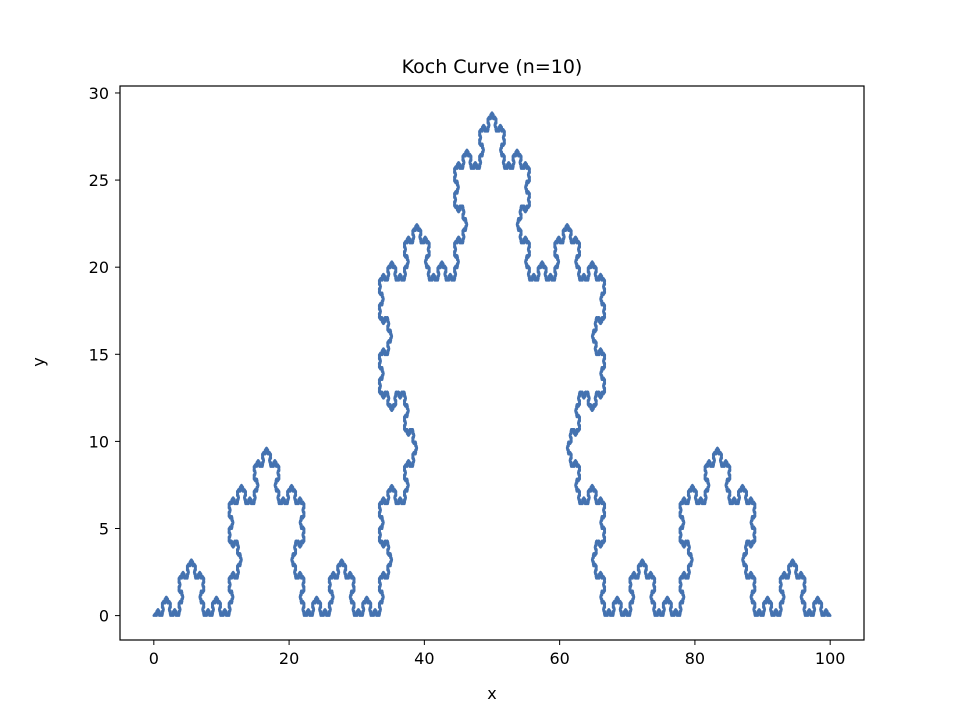 This screenshot has width=960, height=720. What do you see at coordinates (99, 354) in the screenshot?
I see `y-tick-label: 15` at bounding box center [99, 354].